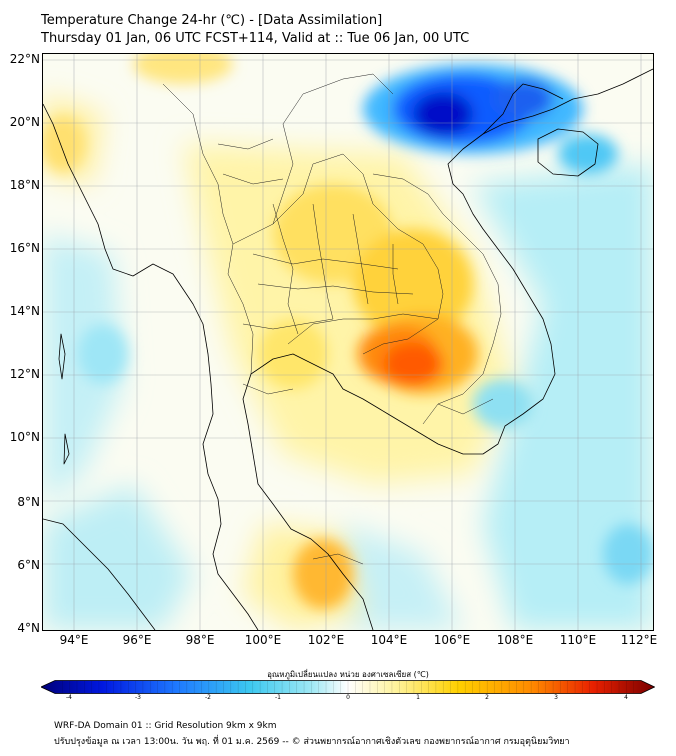 The width and height of the screenshot is (676, 756). I want to click on colorbar-tick: -2, so click(208, 697).